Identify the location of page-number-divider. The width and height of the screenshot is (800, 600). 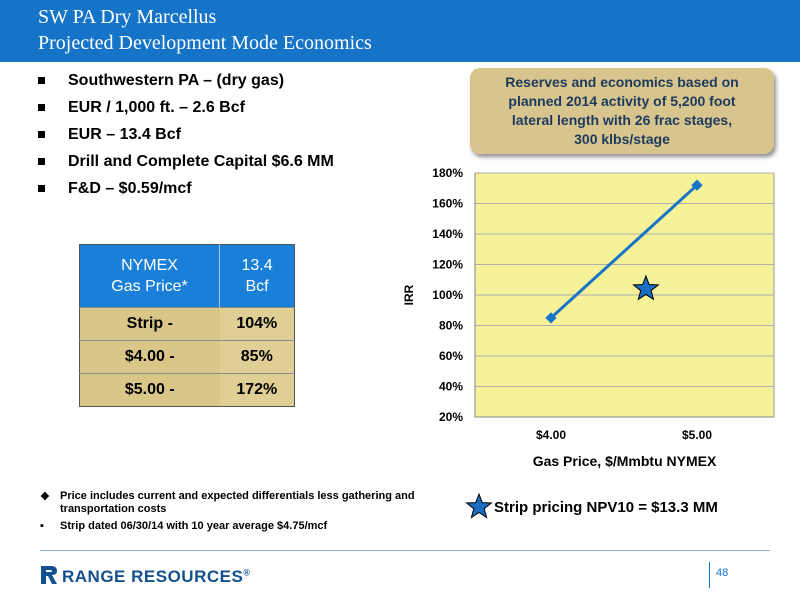
(709, 575).